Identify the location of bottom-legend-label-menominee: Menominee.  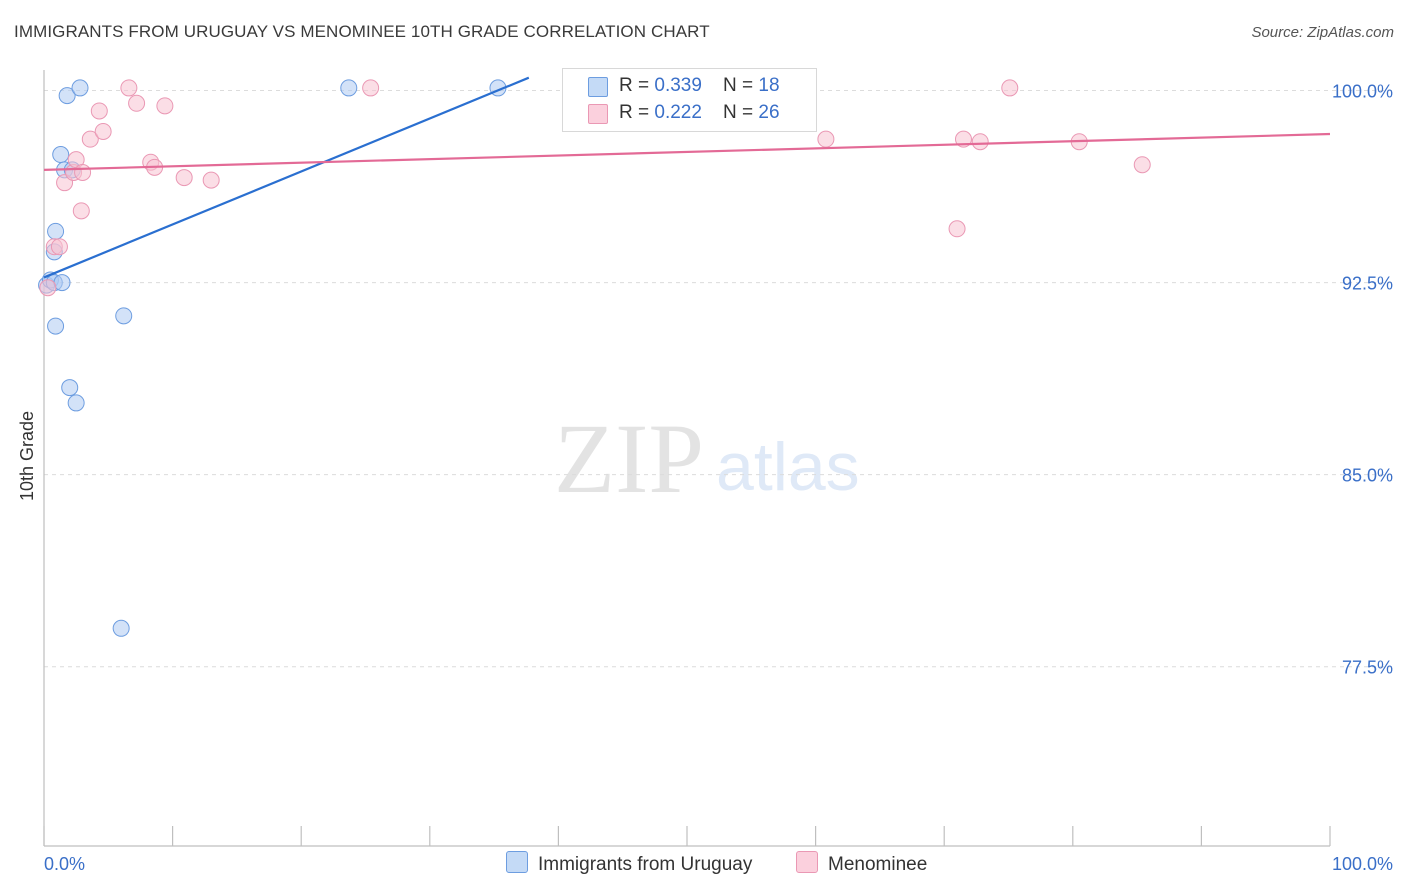
(878, 864).